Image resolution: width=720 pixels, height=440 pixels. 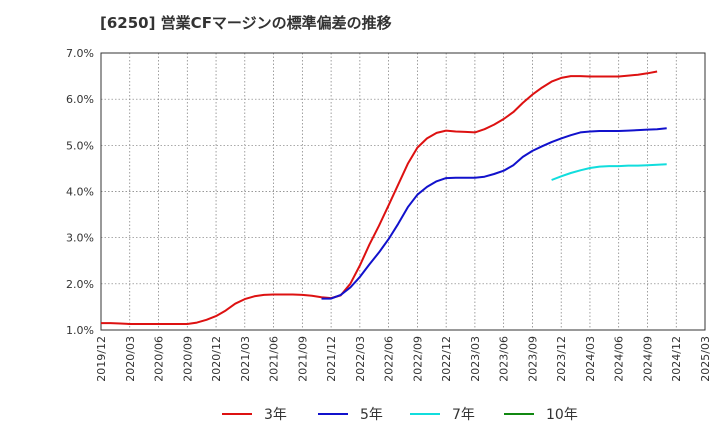 What do you see at coordinates (80, 99) in the screenshot?
I see `y-tick-label: 6.0%` at bounding box center [80, 99].